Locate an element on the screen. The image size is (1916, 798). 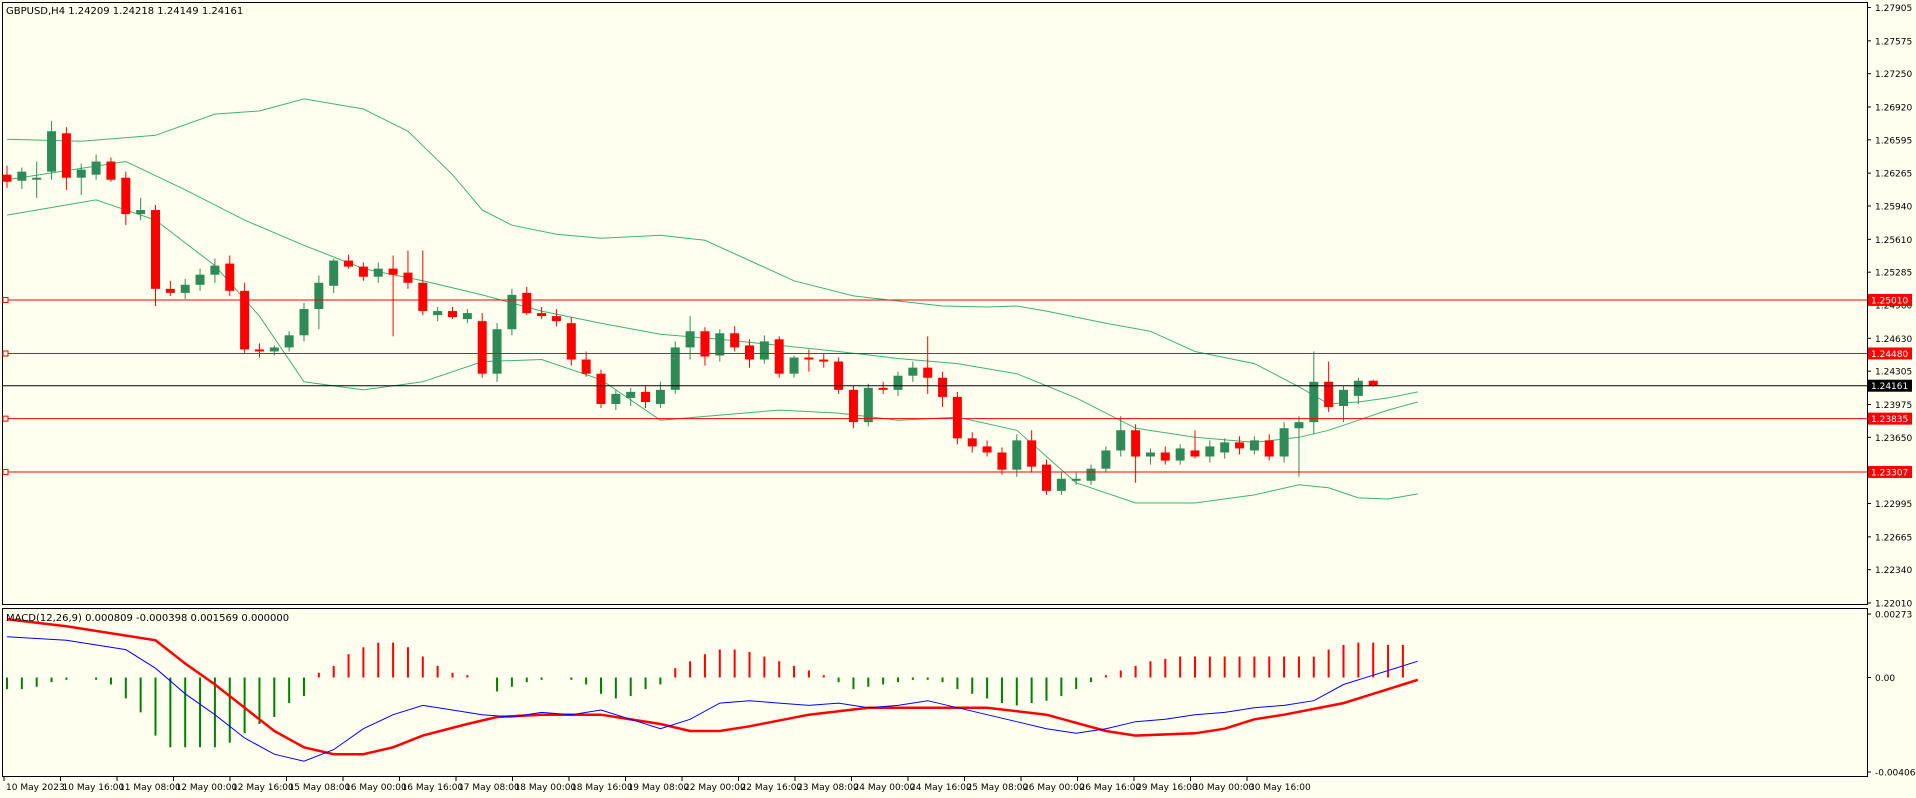
macd-signal-line is located at coordinates (712, 687).